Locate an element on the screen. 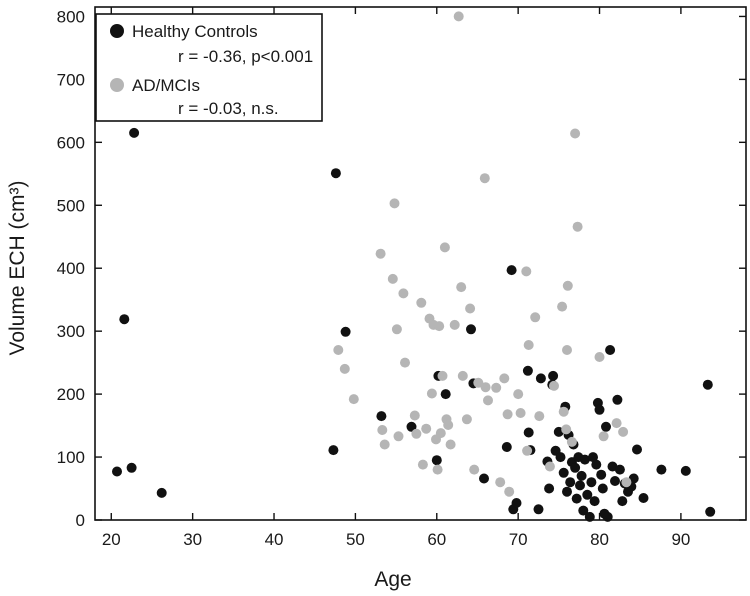 This screenshot has width=750, height=596. y-tick-label: 800 is located at coordinates (71, 16).